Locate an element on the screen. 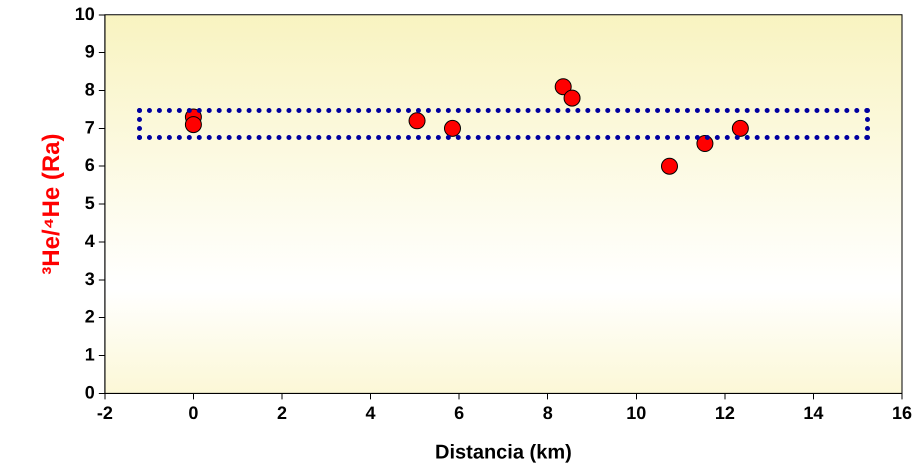  y-tick-label: 2 is located at coordinates (89, 316).